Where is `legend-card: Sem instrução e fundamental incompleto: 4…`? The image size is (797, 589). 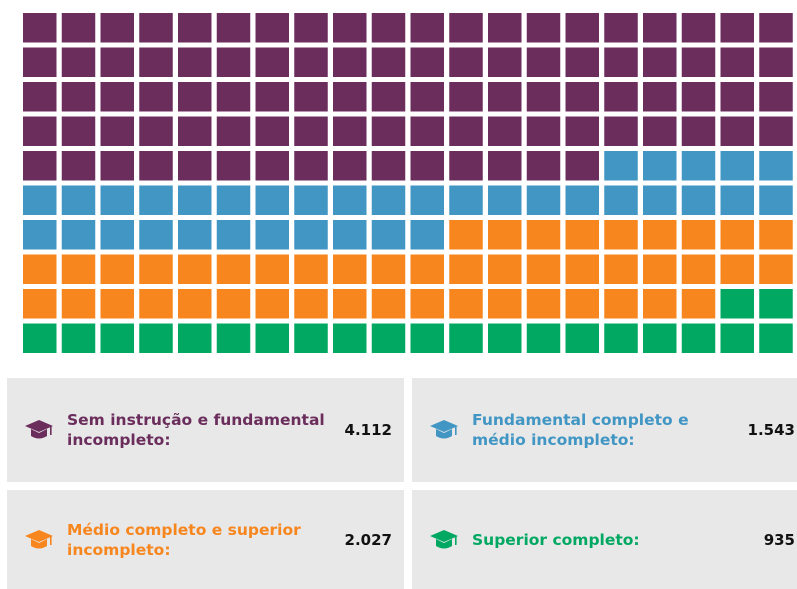
legend-card: Sem instrução e fundamental incompleto: 4… is located at coordinates (205, 430).